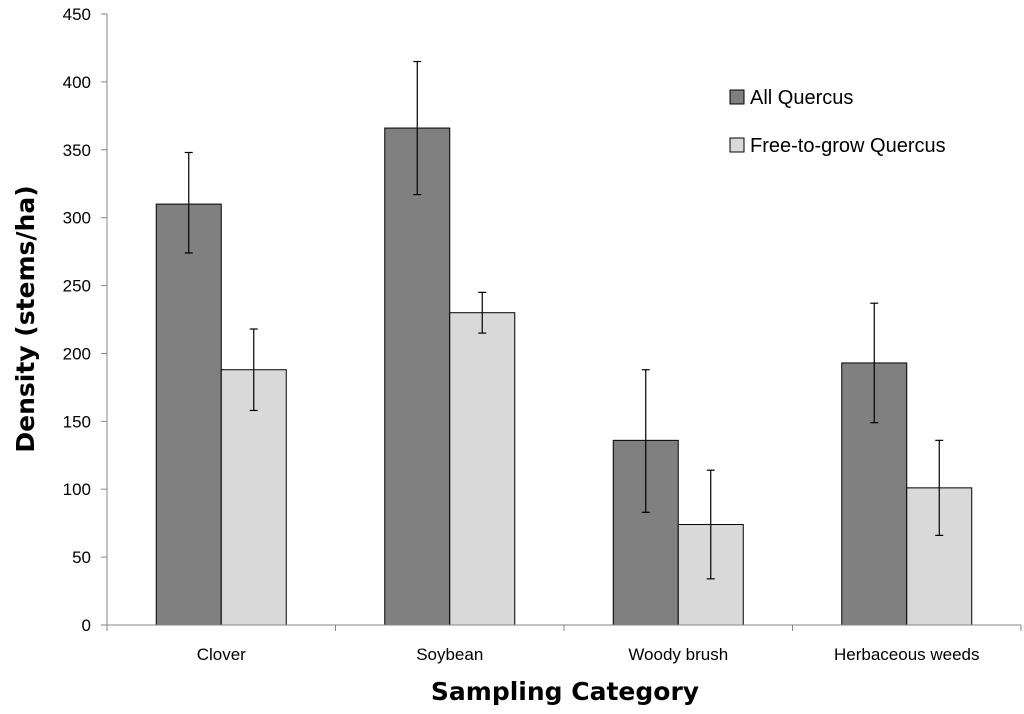 This screenshot has height=714, width=1024. I want to click on legend-label: Free-to-grow Quercus, so click(848, 146).